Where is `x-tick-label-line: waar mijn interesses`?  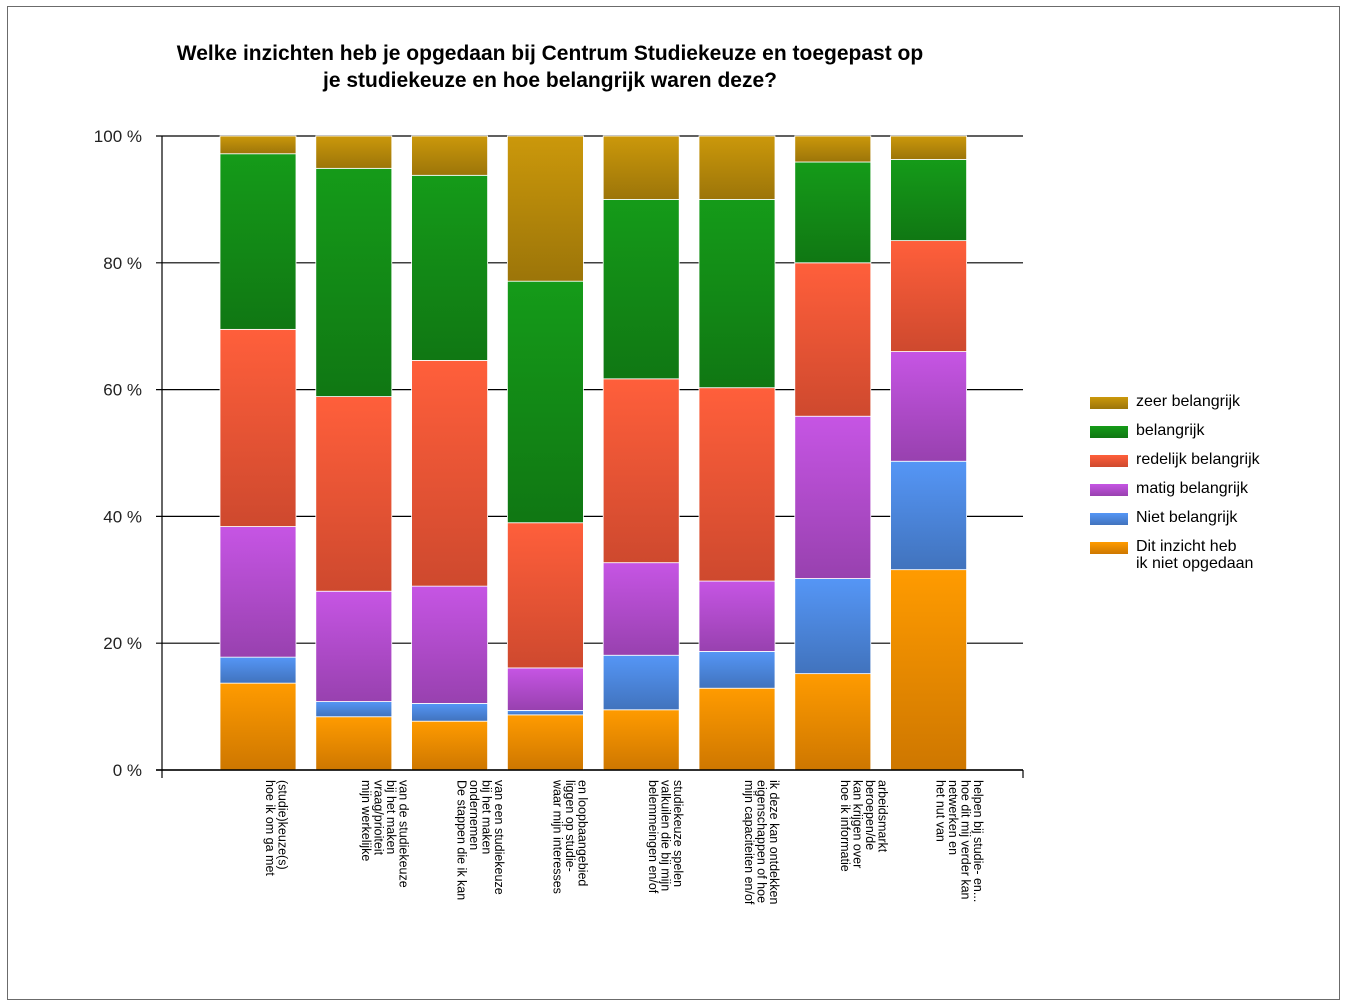 x-tick-label-line: waar mijn interesses is located at coordinates (557, 836).